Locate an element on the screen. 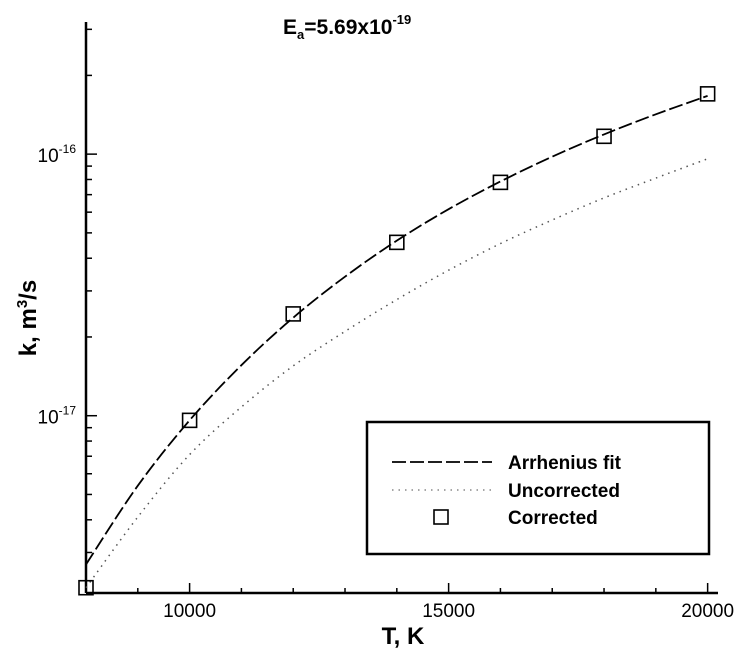  y-tick-exponent: -17 is located at coordinates (68, 411).